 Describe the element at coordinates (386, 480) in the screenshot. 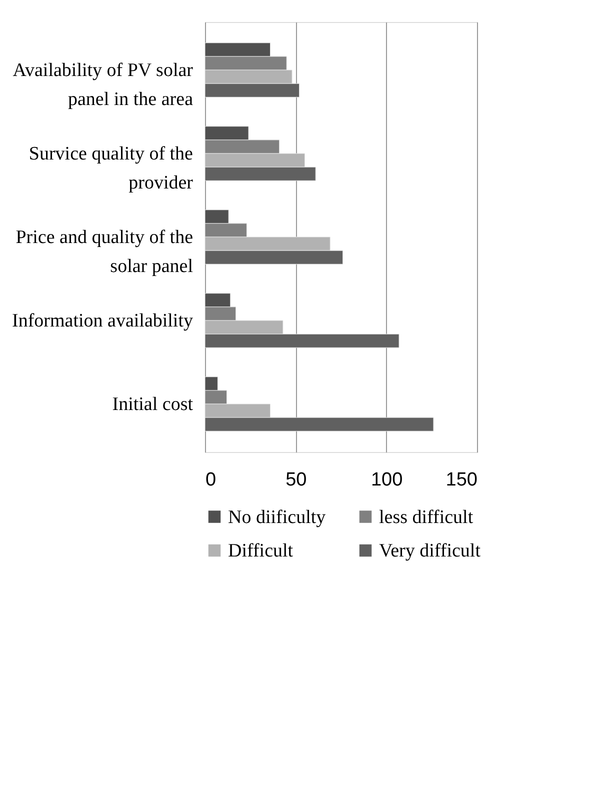

I see `x-tick-label: 100` at that location.